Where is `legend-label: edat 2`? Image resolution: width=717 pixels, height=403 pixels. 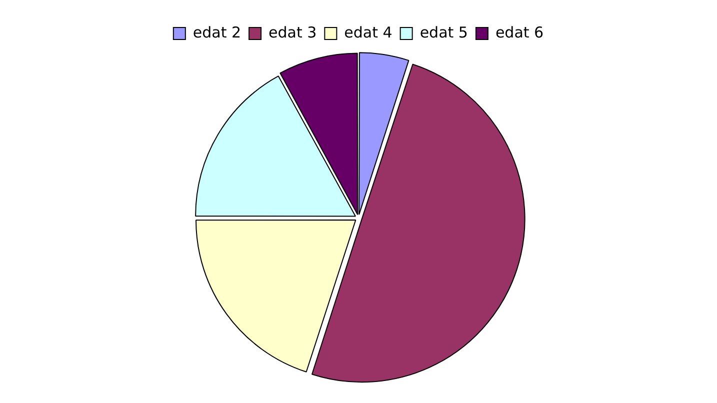
legend-label: edat 2 is located at coordinates (217, 32).